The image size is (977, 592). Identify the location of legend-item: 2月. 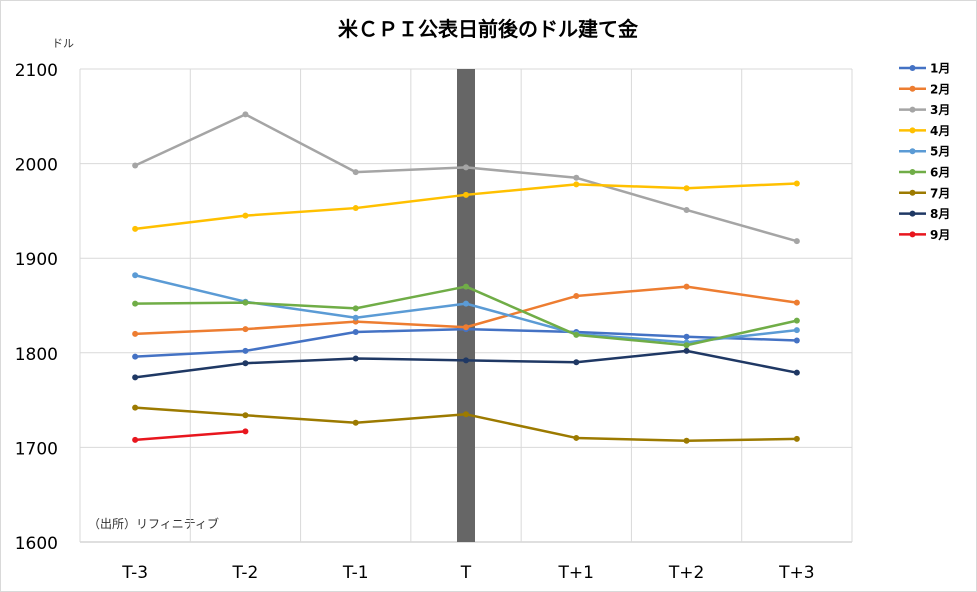
(924, 89).